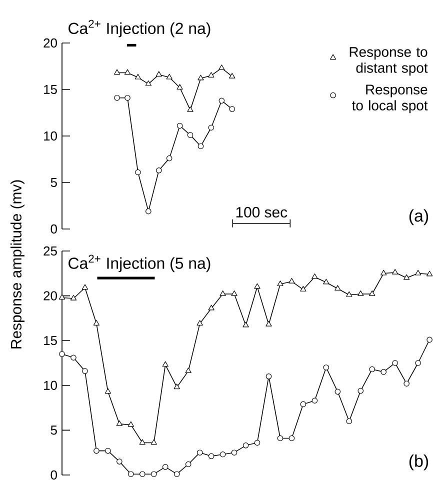  I want to click on text: Ca$^{2+}$ Injection (2 na), so click(139, 29).